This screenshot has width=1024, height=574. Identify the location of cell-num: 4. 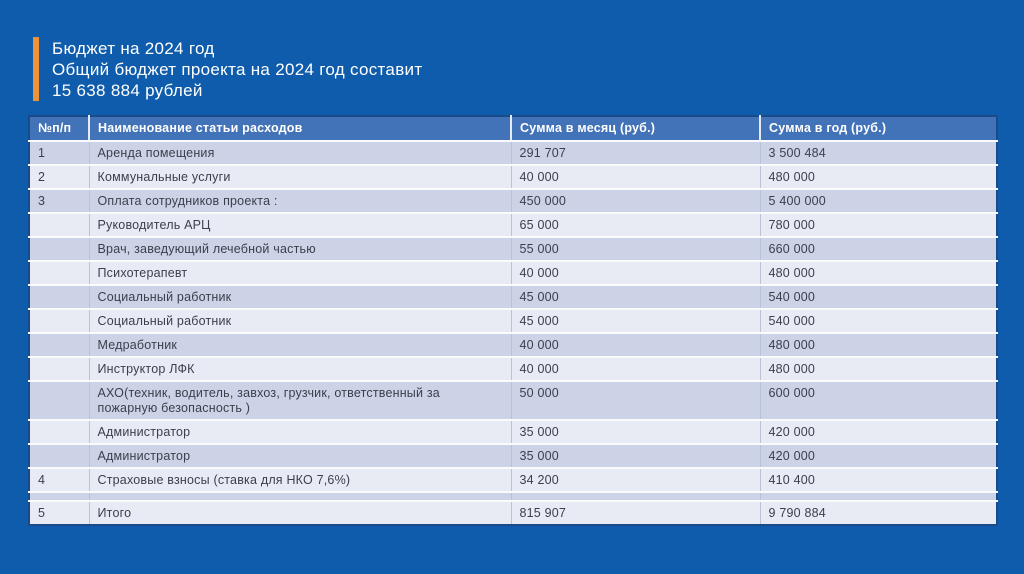
(59, 480).